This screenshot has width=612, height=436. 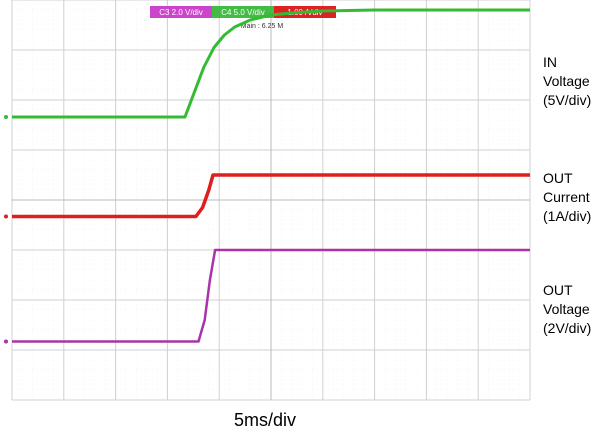 I want to click on channel-box-c3, so click(x=181, y=12).